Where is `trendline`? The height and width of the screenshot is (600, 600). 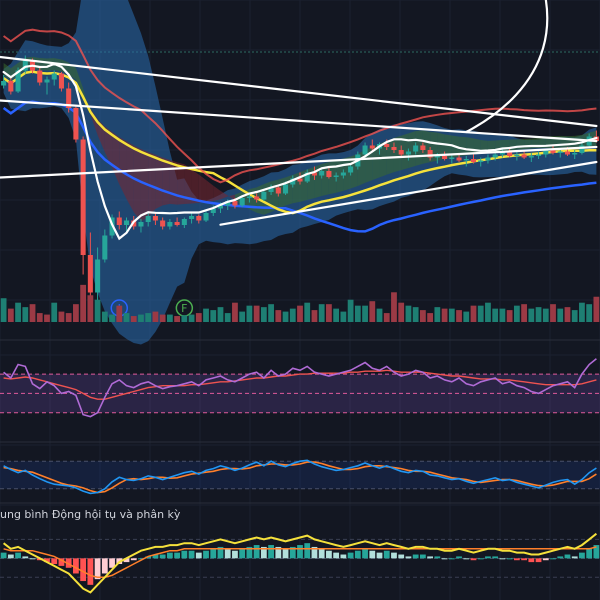
trendline is located at coordinates (299, 121).